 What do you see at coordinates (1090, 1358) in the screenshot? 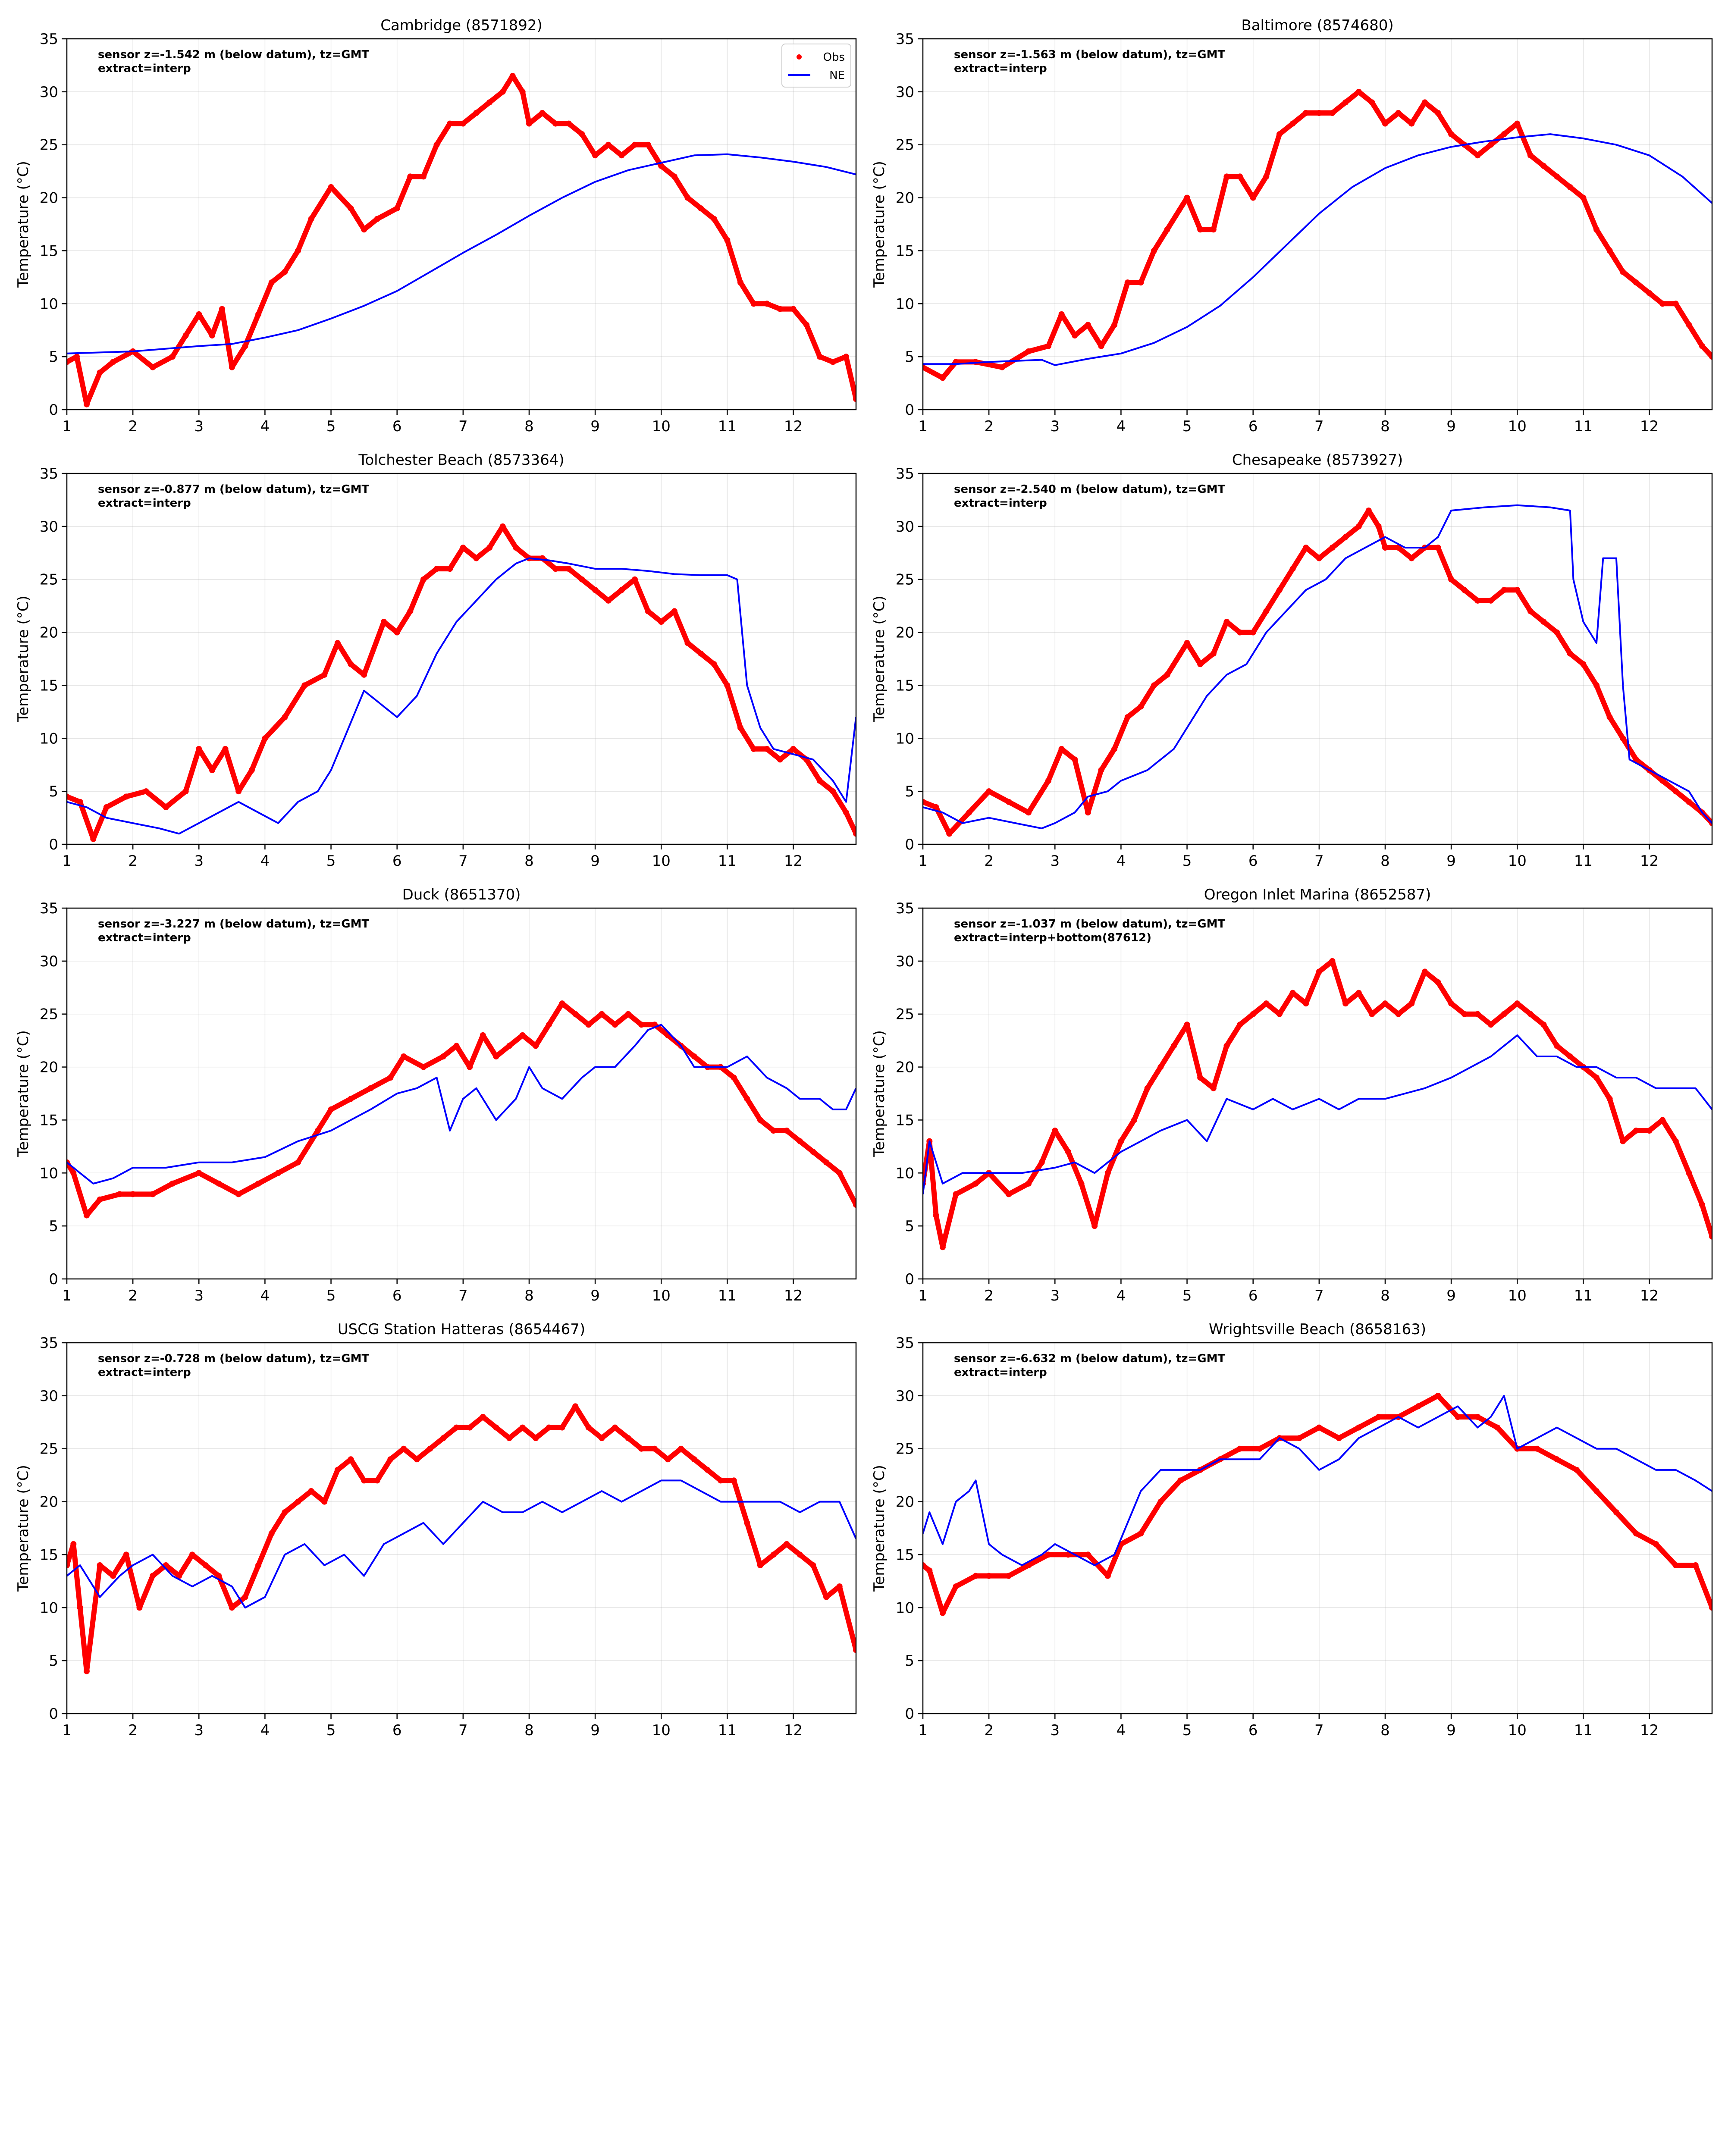
I see `annotation-line: sensor z=-6.632 m (below datum), tz=GMT` at bounding box center [1090, 1358].